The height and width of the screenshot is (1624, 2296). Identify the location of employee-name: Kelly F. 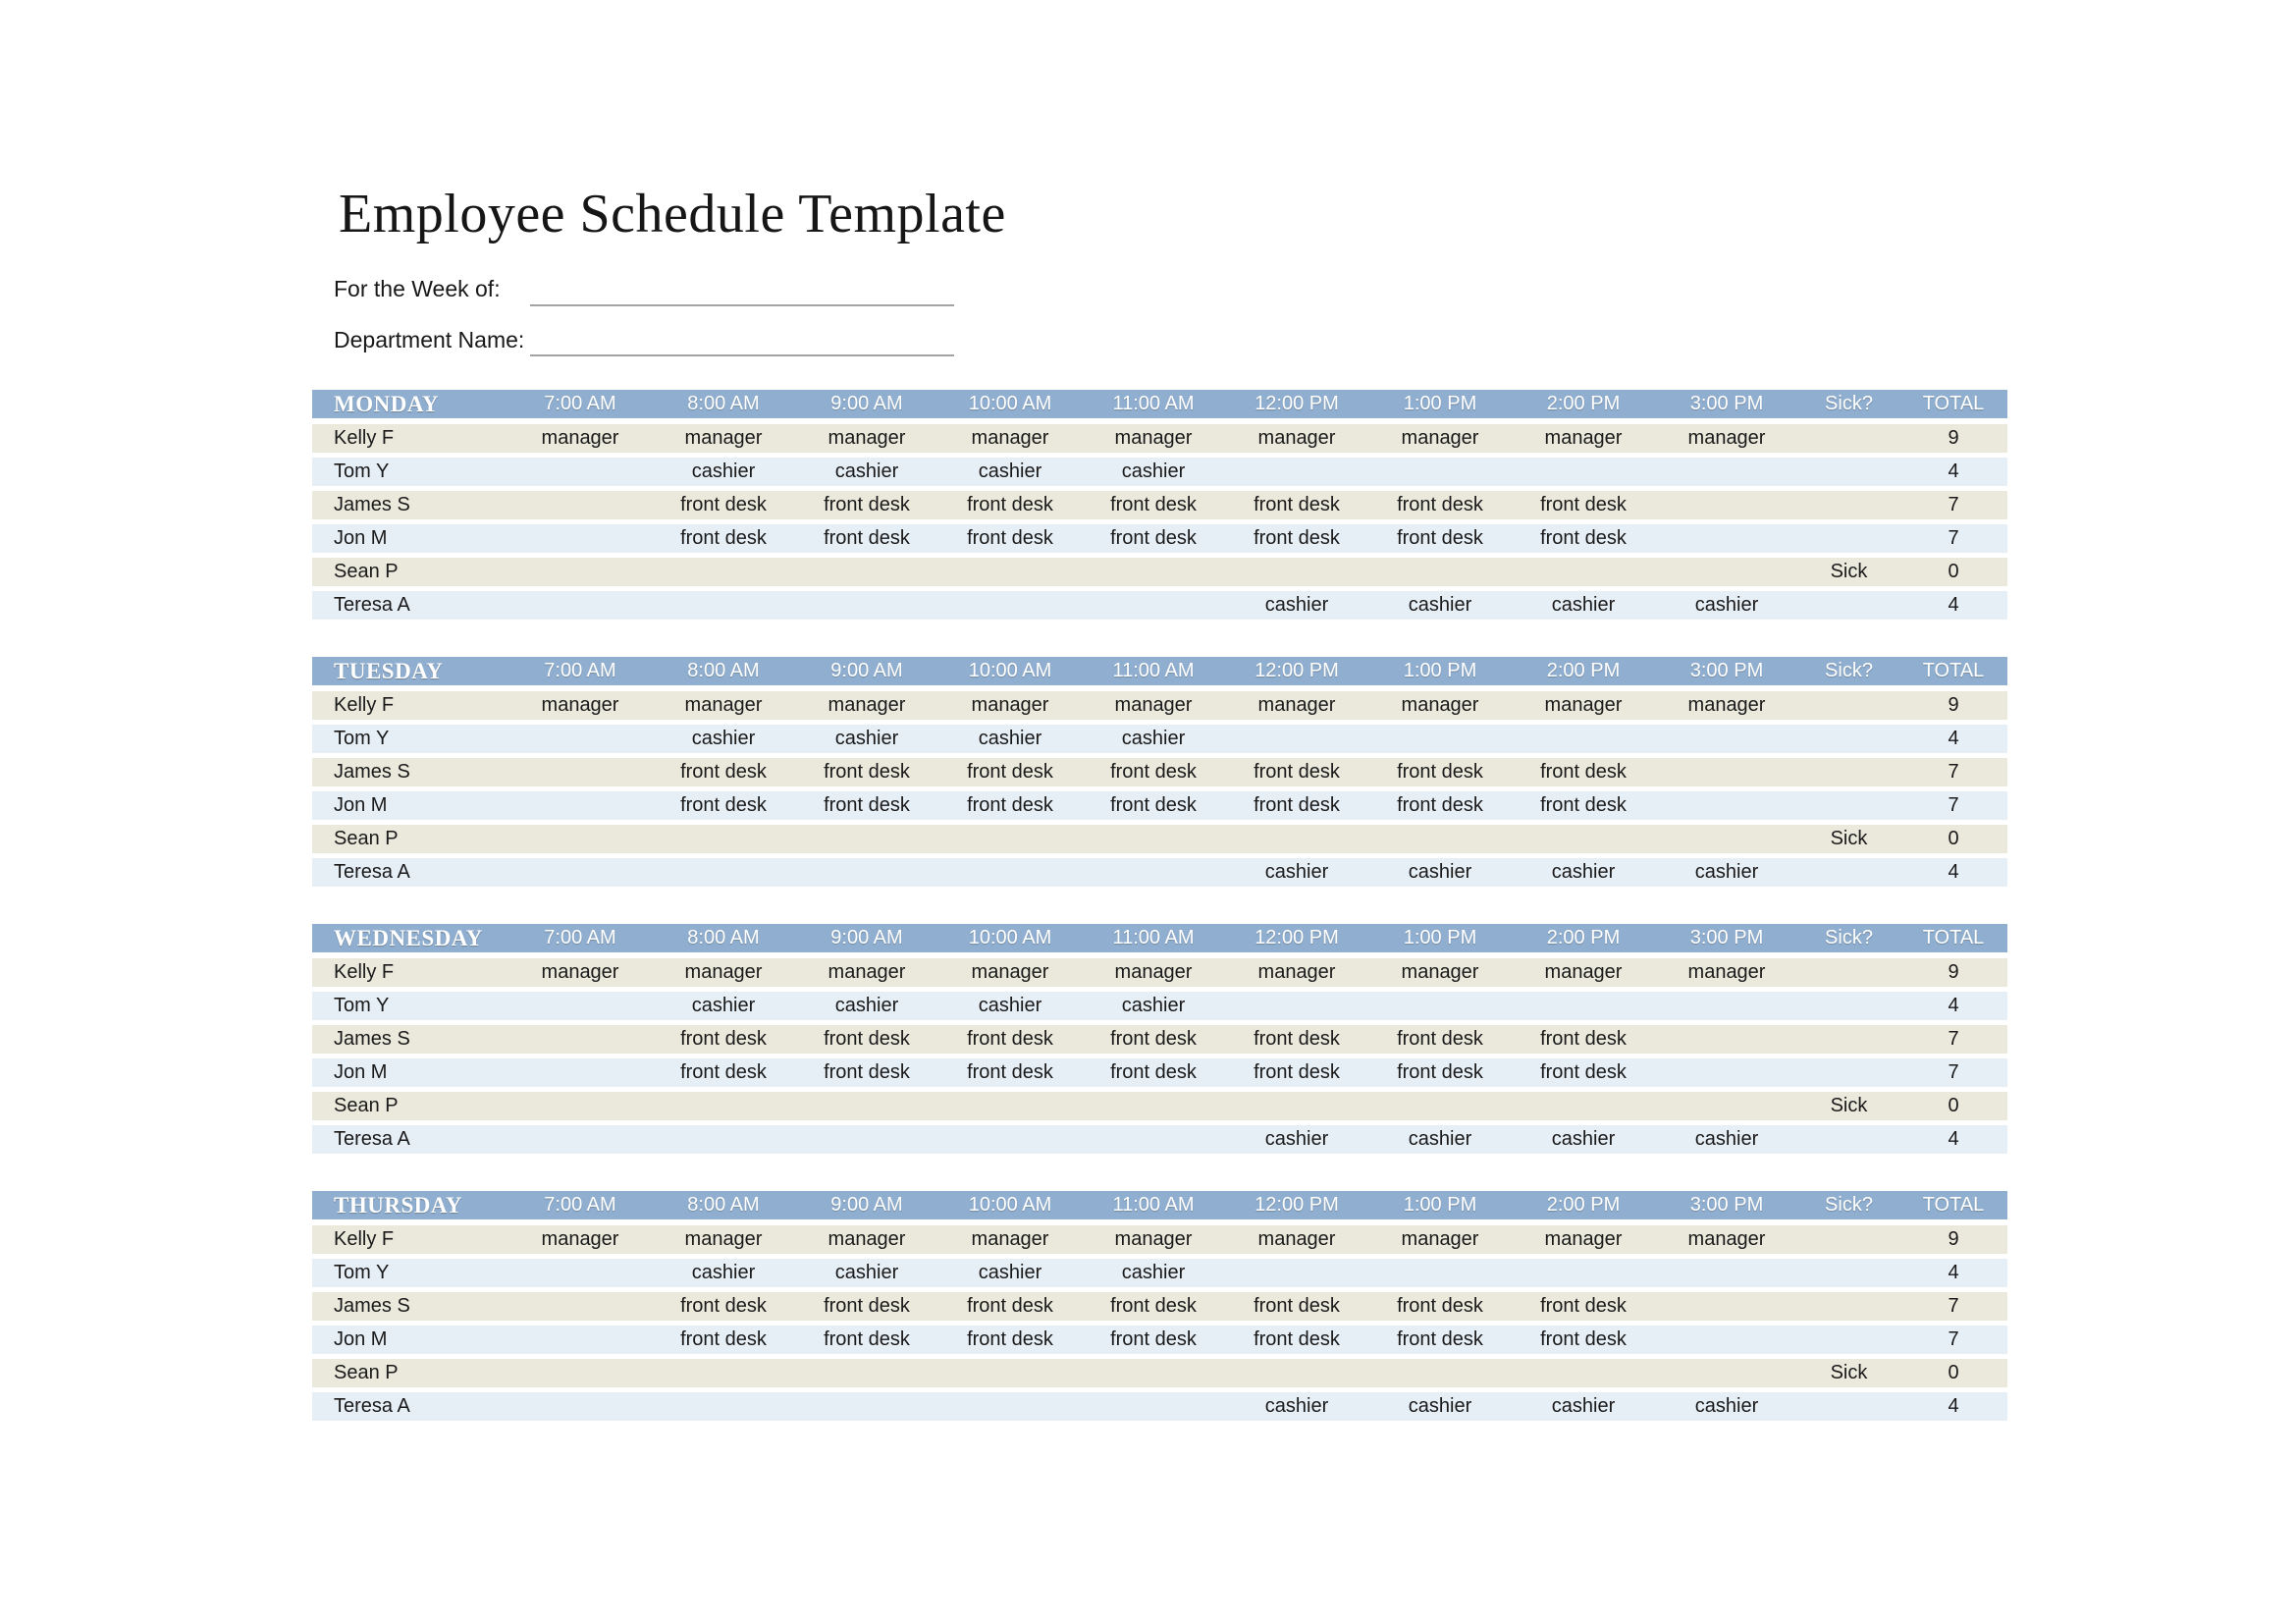
(365, 438).